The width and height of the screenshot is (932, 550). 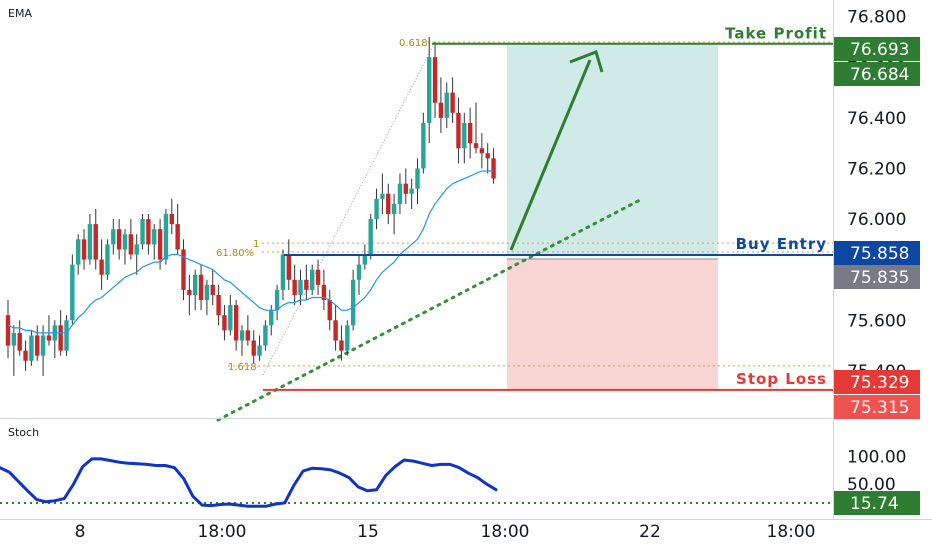 What do you see at coordinates (781, 244) in the screenshot?
I see `buy-entry-label: Buy Entry` at bounding box center [781, 244].